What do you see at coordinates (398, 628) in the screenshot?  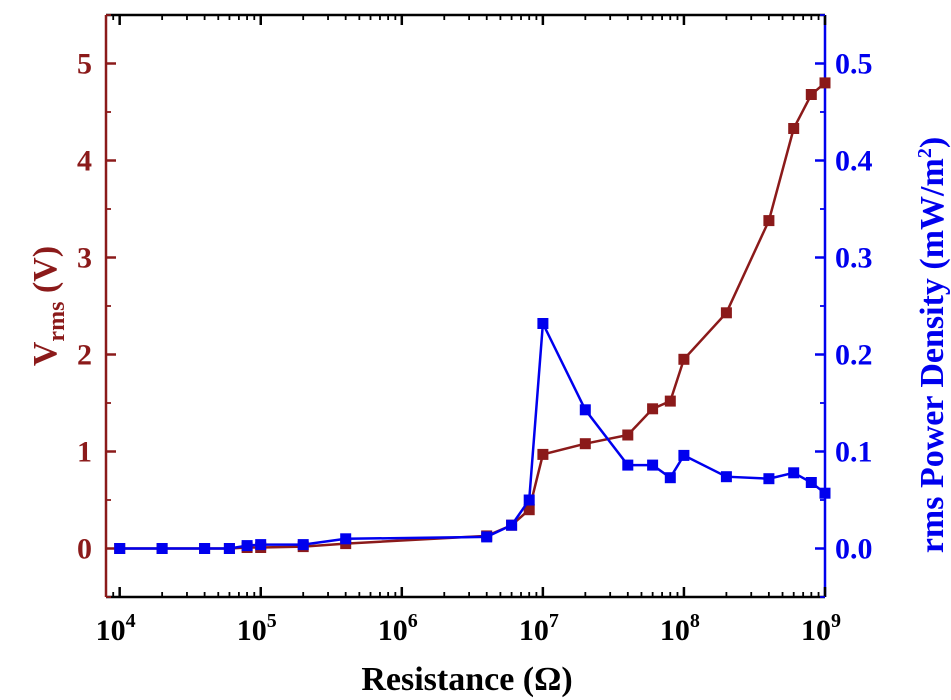 I see `x-tick-label: 10⁶` at bounding box center [398, 628].